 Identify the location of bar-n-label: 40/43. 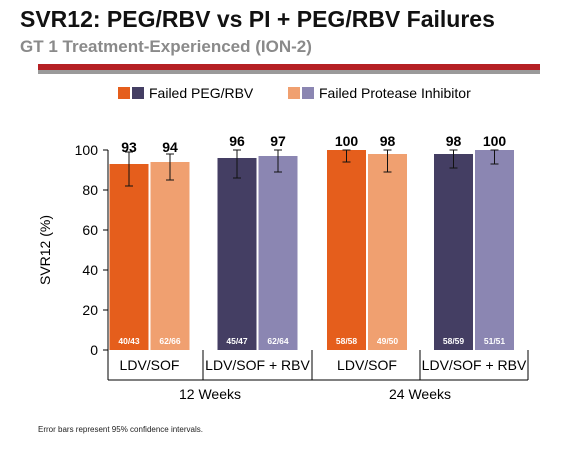
(129, 341).